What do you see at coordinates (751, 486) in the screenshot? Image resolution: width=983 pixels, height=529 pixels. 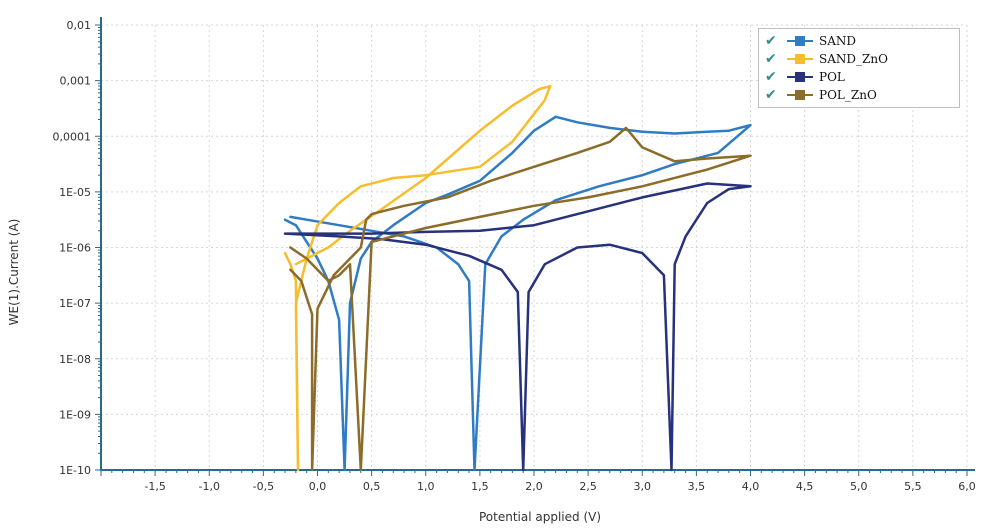 I see `x-tick-label: 4,0` at bounding box center [751, 486].